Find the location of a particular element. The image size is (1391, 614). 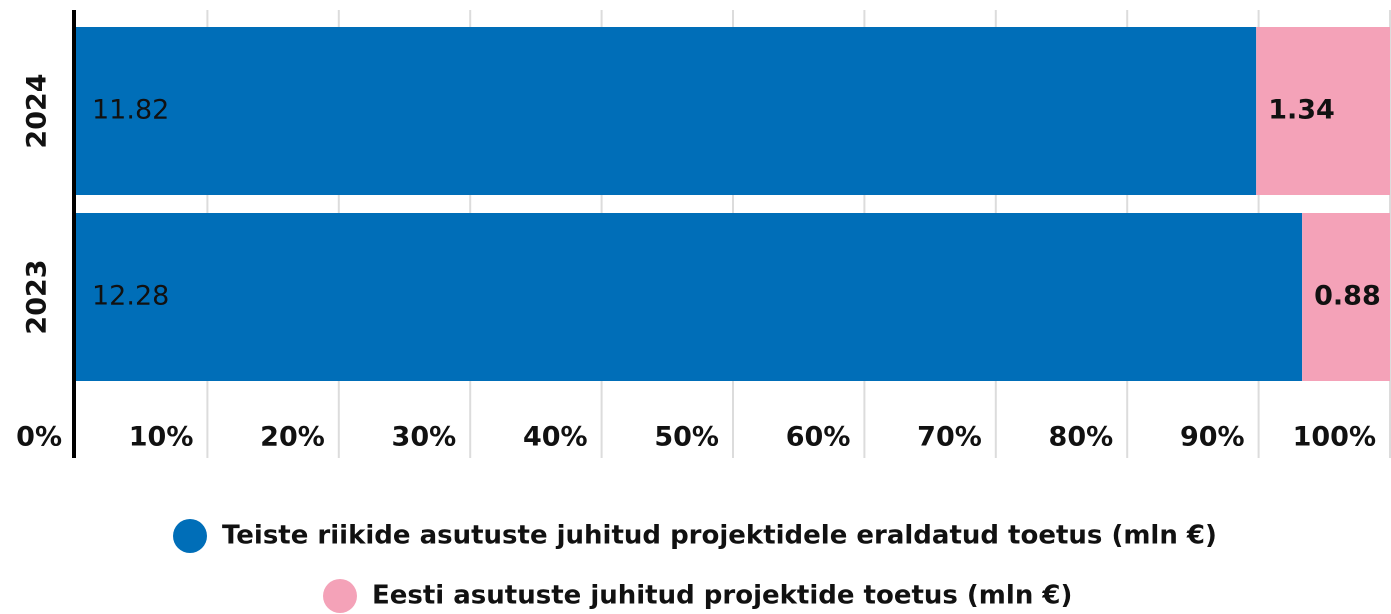

x-tick-label: 50% is located at coordinates (686, 437).